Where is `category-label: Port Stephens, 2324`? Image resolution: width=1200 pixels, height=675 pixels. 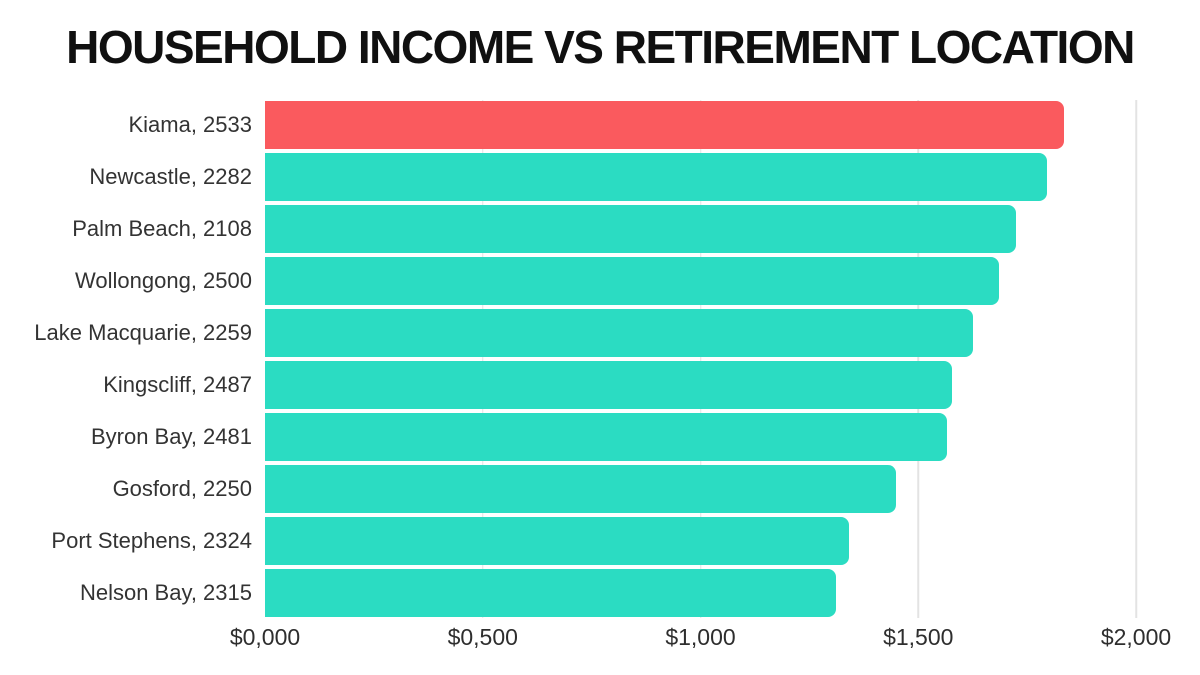
category-label: Port Stephens, 2324 is located at coordinates (151, 540).